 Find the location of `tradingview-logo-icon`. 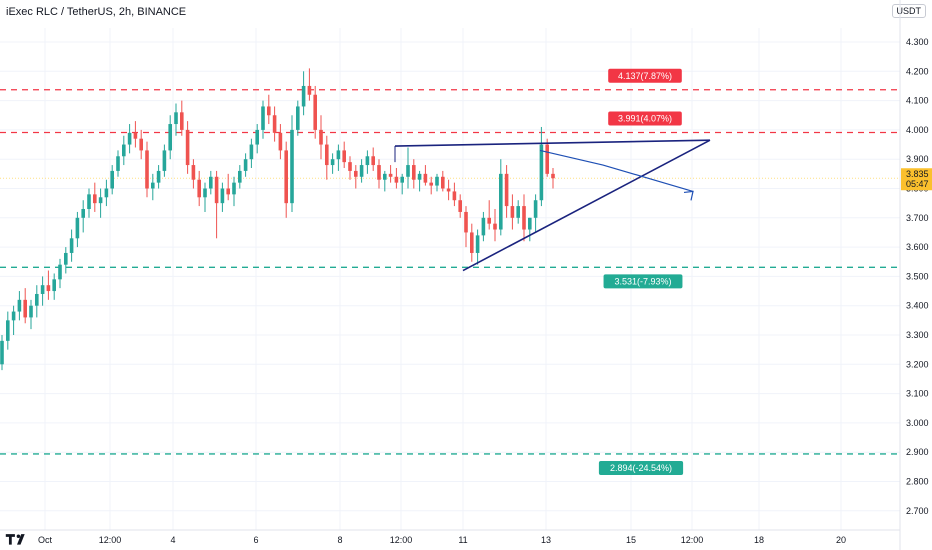

tradingview-logo-icon is located at coordinates (15, 539).